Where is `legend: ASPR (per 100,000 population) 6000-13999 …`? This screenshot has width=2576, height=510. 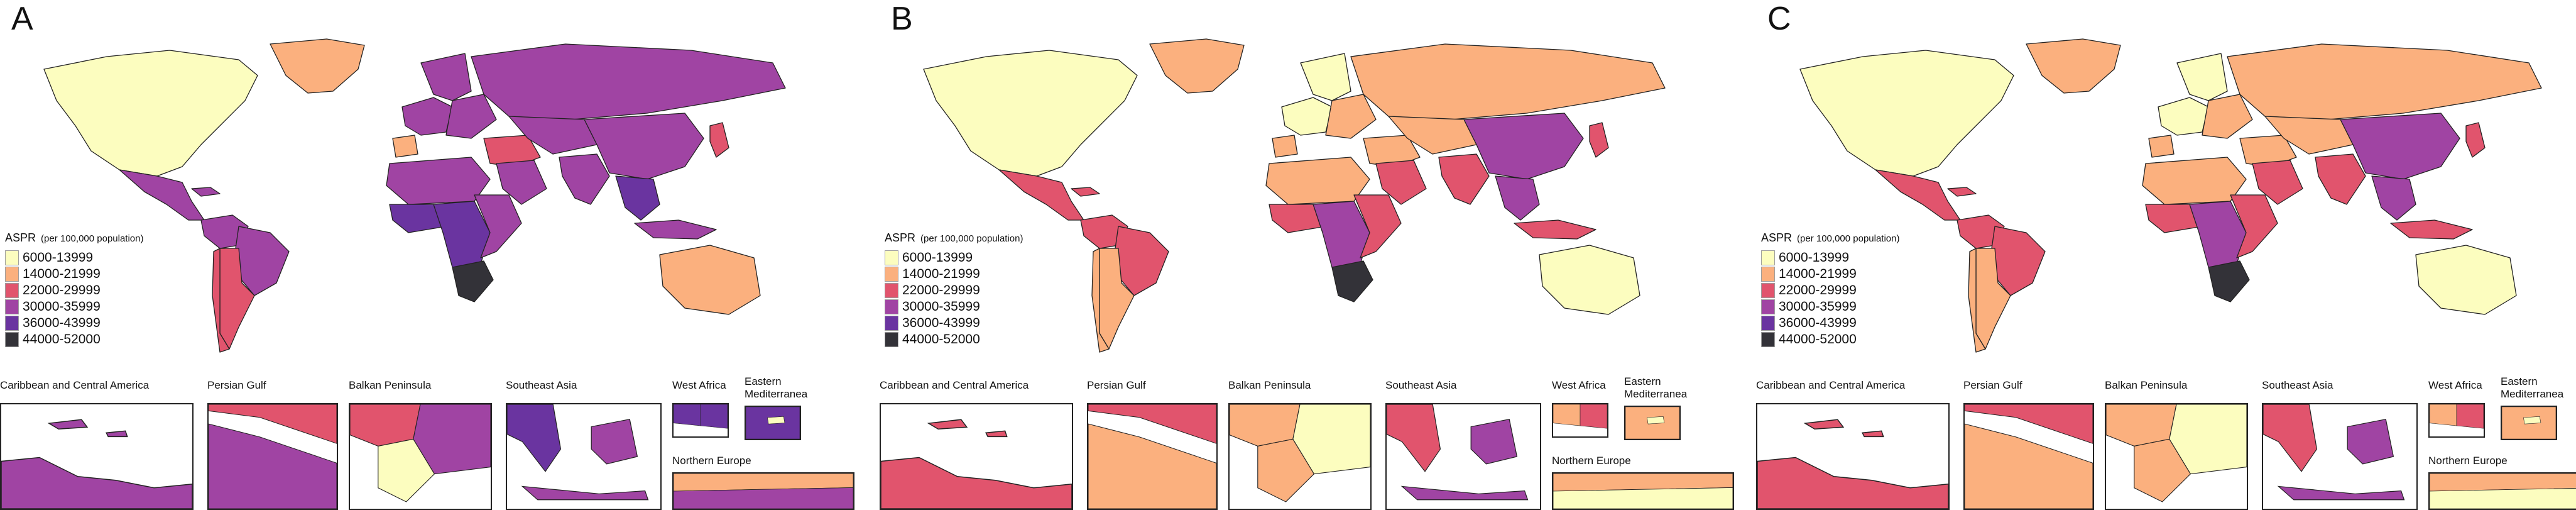
legend: ASPR (per 100,000 population) 6000-13999 … is located at coordinates (74, 289).